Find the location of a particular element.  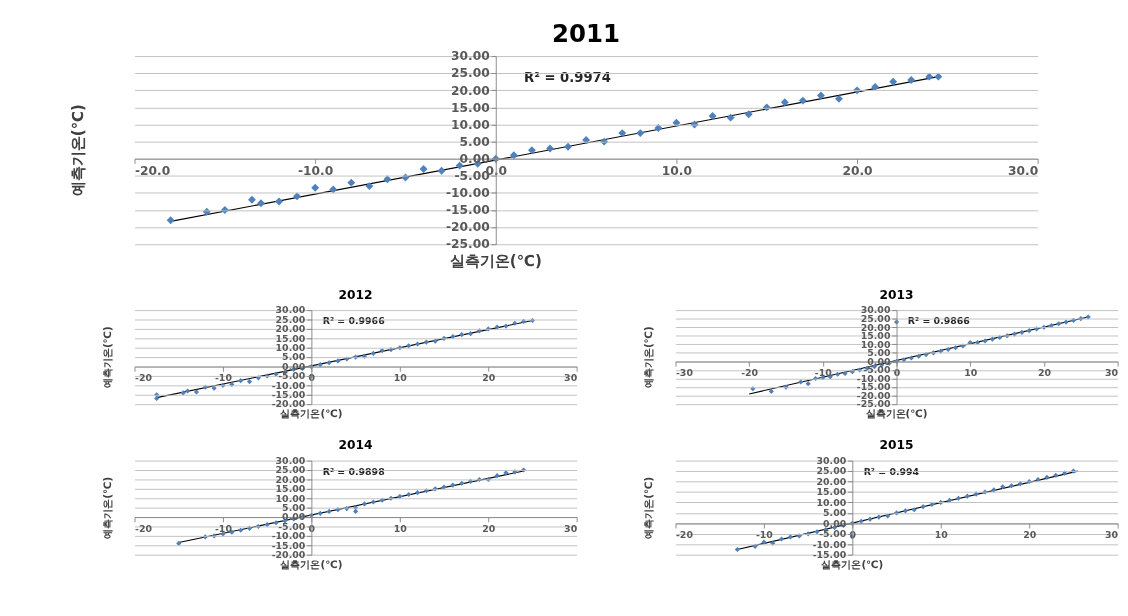

annotation: R² = 0.9966 is located at coordinates (354, 321).